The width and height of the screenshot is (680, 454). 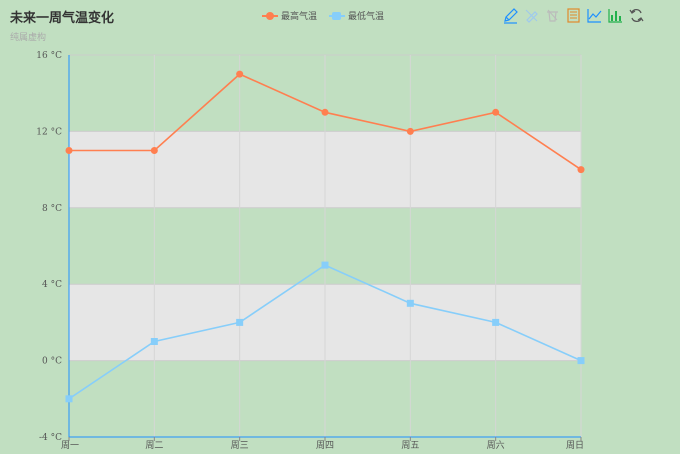 What do you see at coordinates (52, 209) in the screenshot?
I see `y-tick-label: 8 °C` at bounding box center [52, 209].